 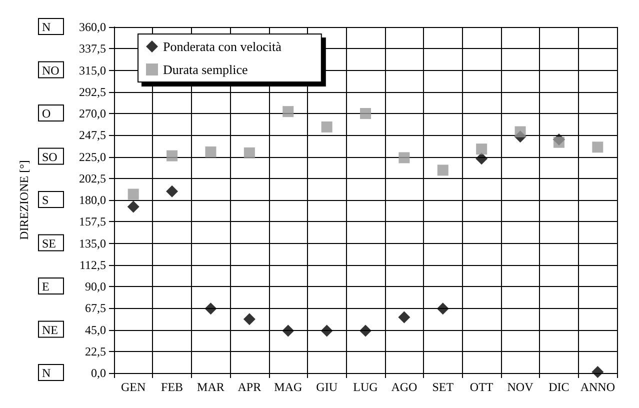 What do you see at coordinates (51, 70) in the screenshot?
I see `text: NO` at bounding box center [51, 70].